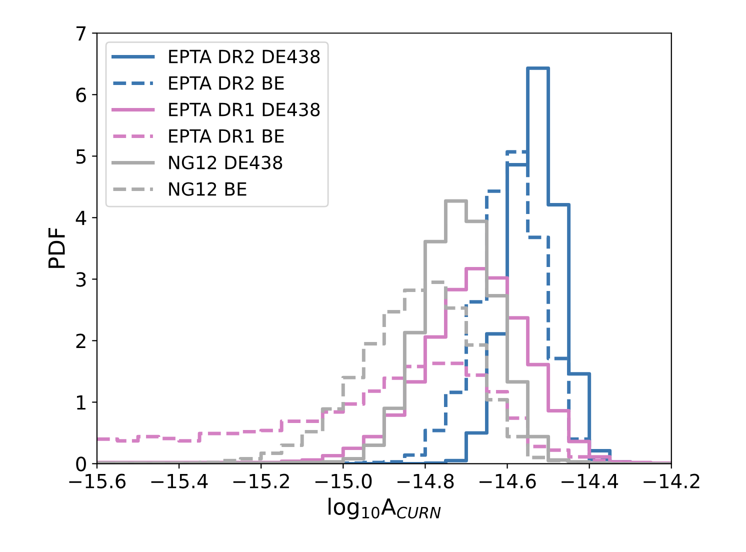 The image size is (746, 552). I want to click on x-tick-label: −15.4, so click(179, 481).